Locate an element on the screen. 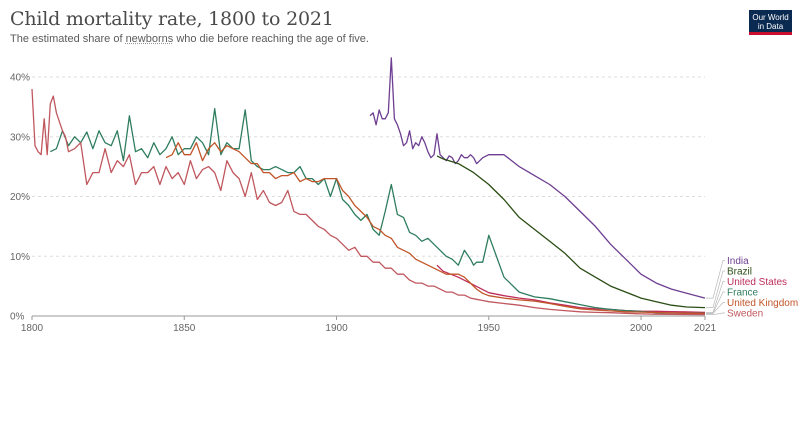 The image size is (800, 432). x-axis: 1800 1850 1900 1950 2000 2021 is located at coordinates (369, 325).